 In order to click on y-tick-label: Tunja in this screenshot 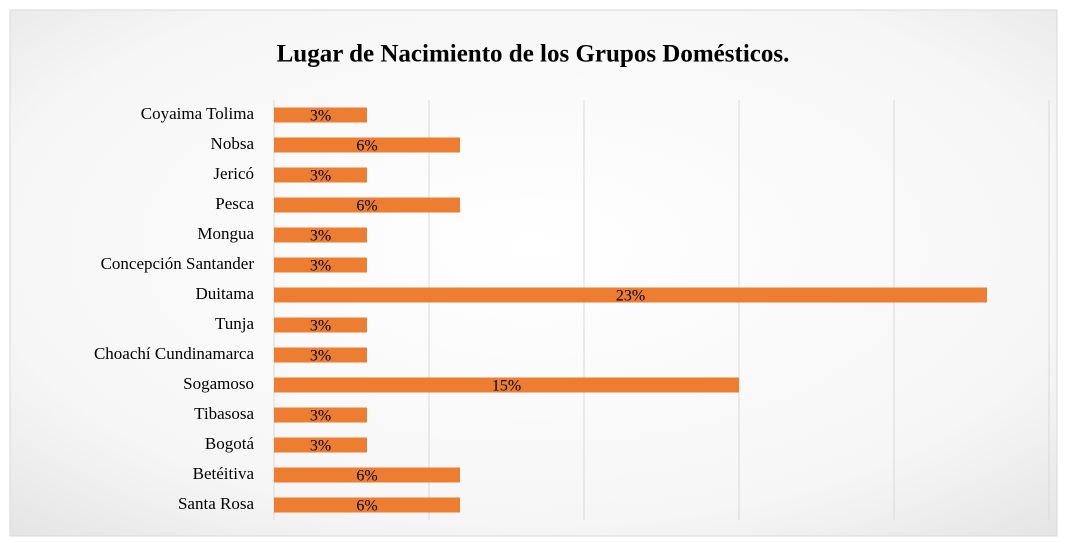, I will do `click(235, 323)`.